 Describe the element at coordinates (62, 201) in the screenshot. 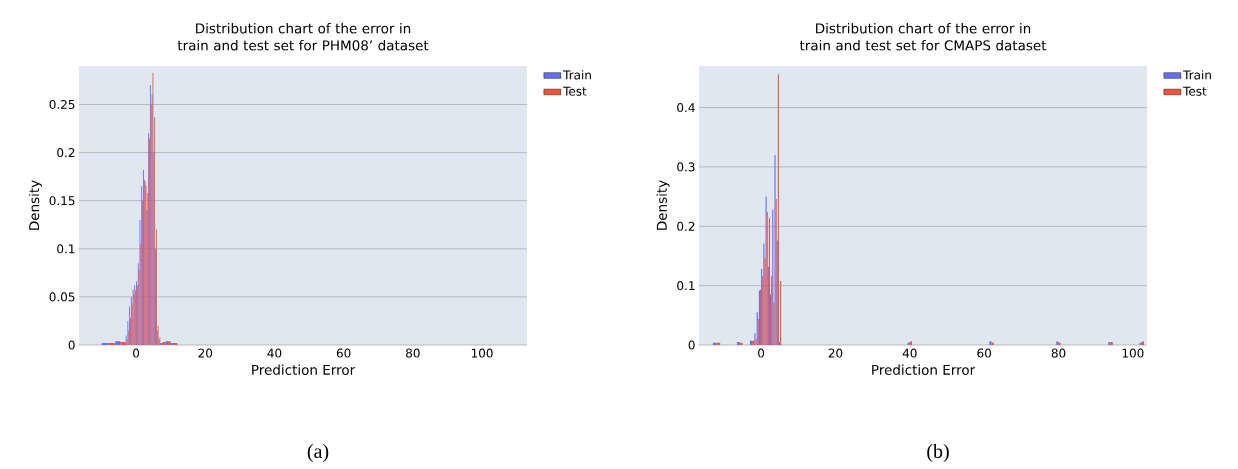

I see `y-tick-label: 0.15` at that location.